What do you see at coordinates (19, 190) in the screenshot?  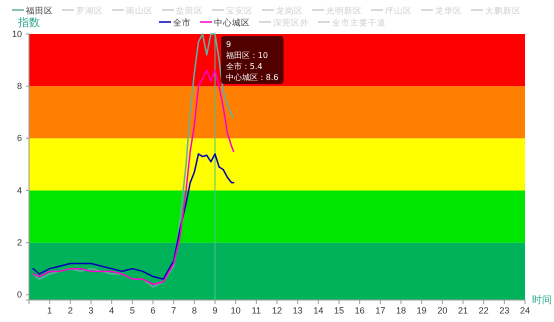 I see `y-tick-label: 4` at bounding box center [19, 190].